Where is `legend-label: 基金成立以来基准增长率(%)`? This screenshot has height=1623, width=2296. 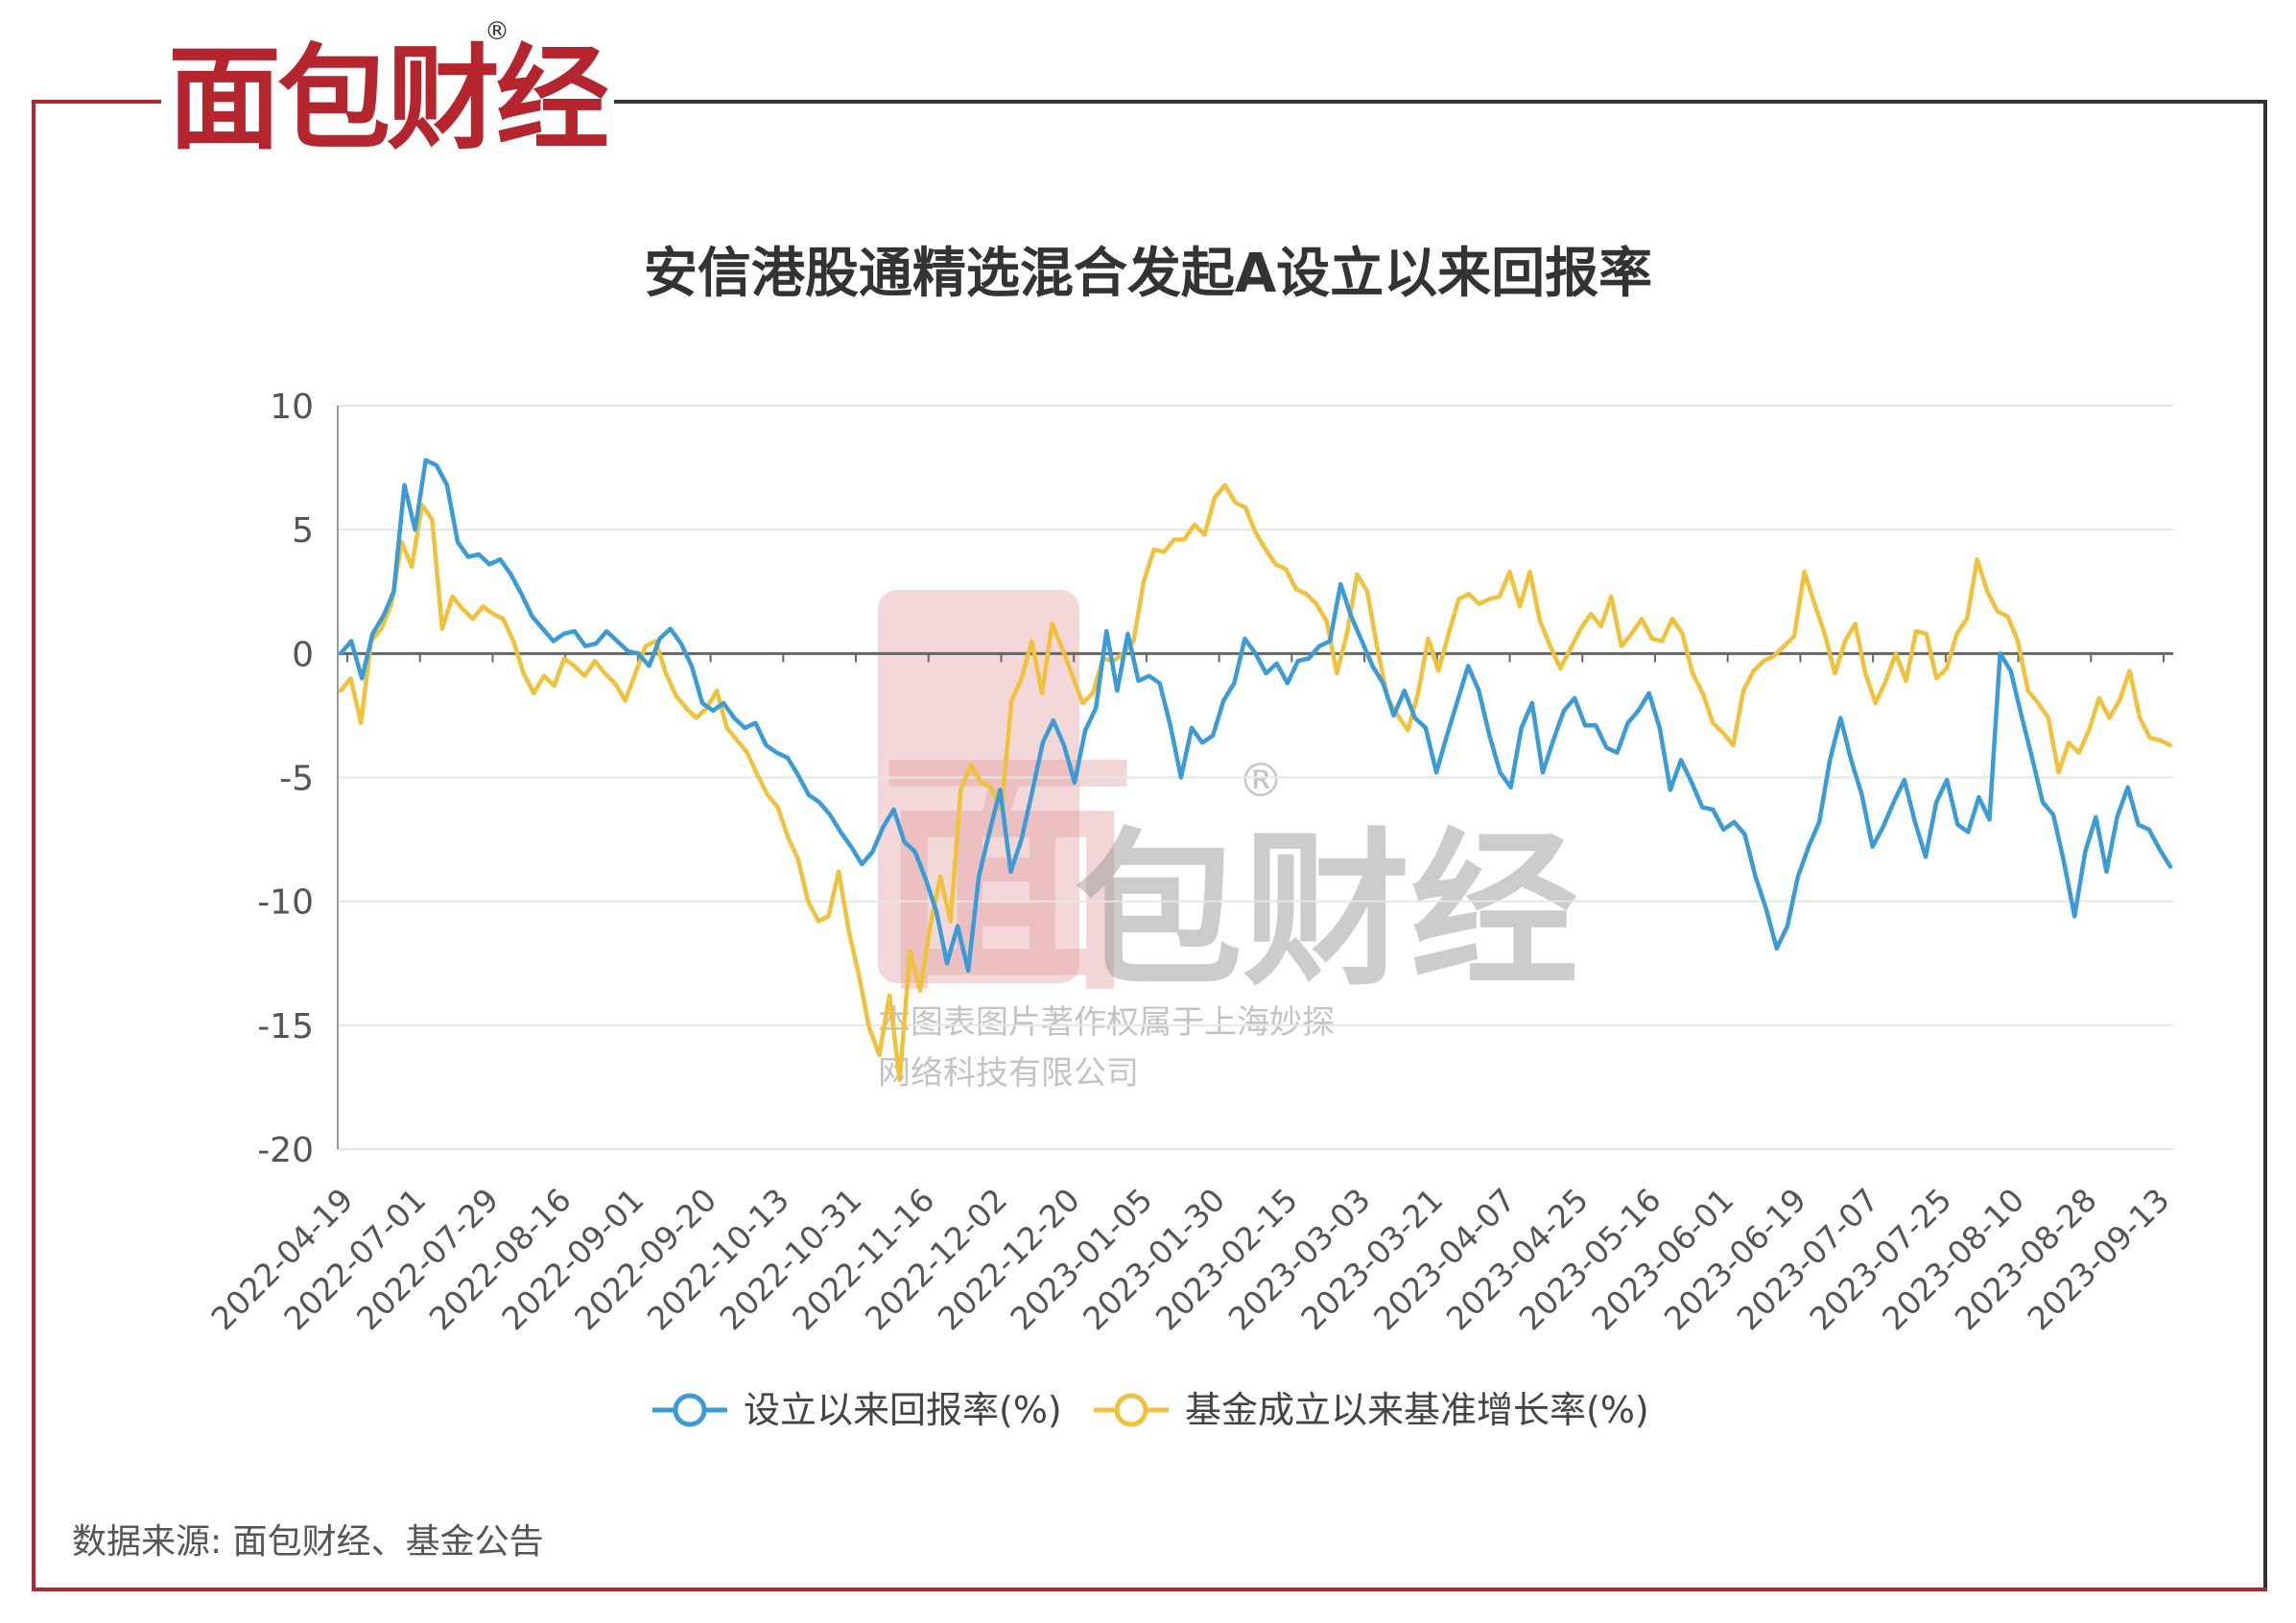
legend-label: 基金成立以来基准增长率(%) is located at coordinates (1417, 1410).